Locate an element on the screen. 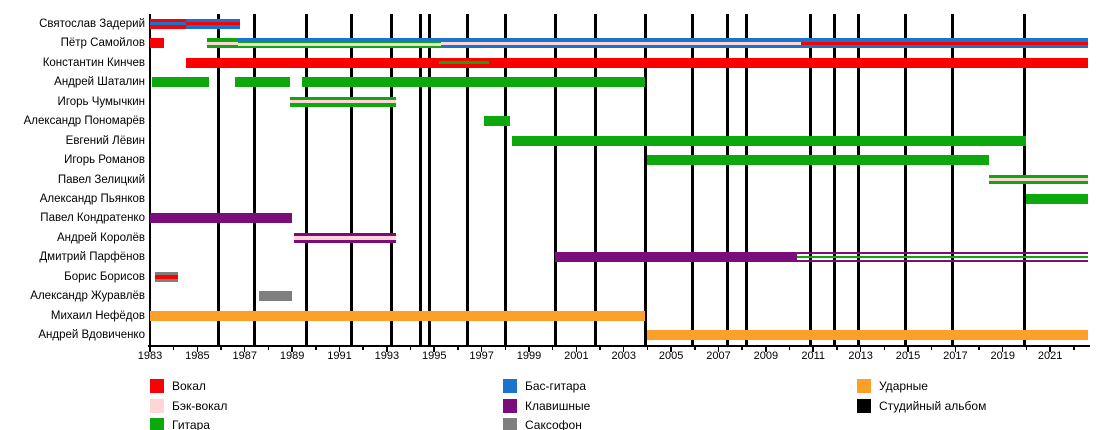 The width and height of the screenshot is (1105, 430). member-label: Евгений Лёвин is located at coordinates (105, 140).